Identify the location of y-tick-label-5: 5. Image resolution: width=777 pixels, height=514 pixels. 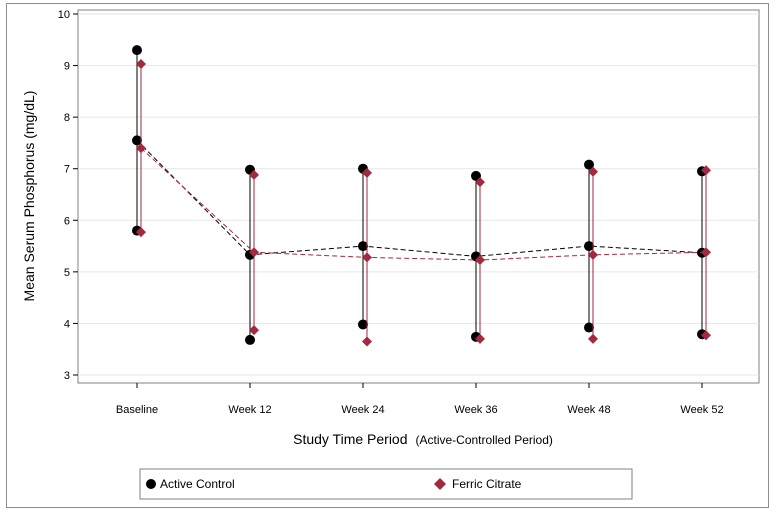
(67, 273).